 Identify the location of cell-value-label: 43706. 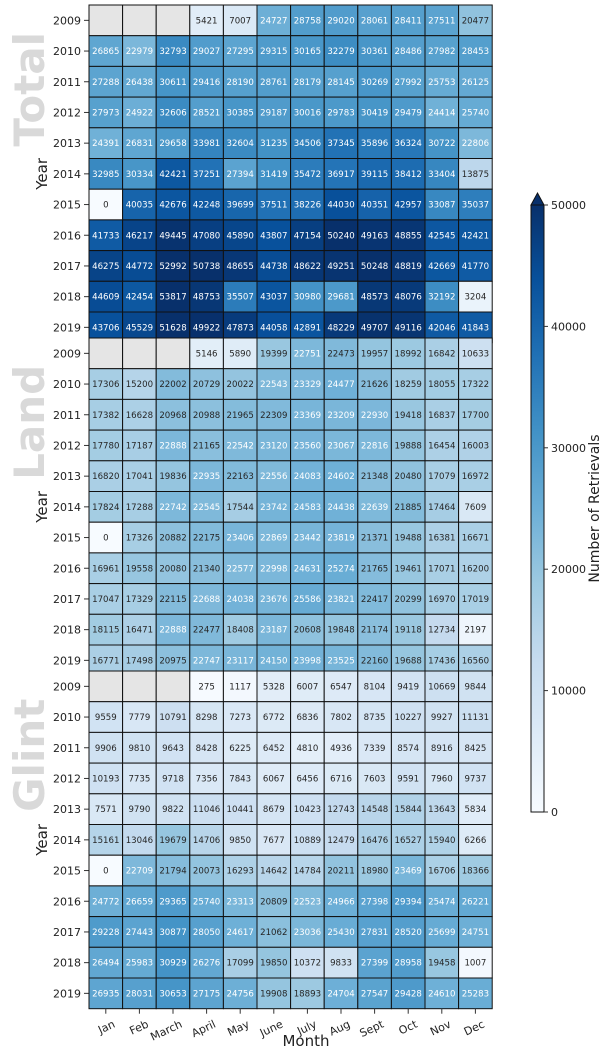
(105, 328).